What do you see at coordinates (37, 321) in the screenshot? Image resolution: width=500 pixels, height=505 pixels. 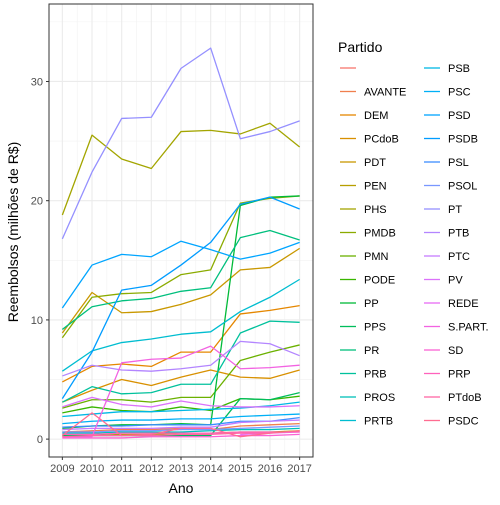 I see `y-tick-label: 10` at bounding box center [37, 321].